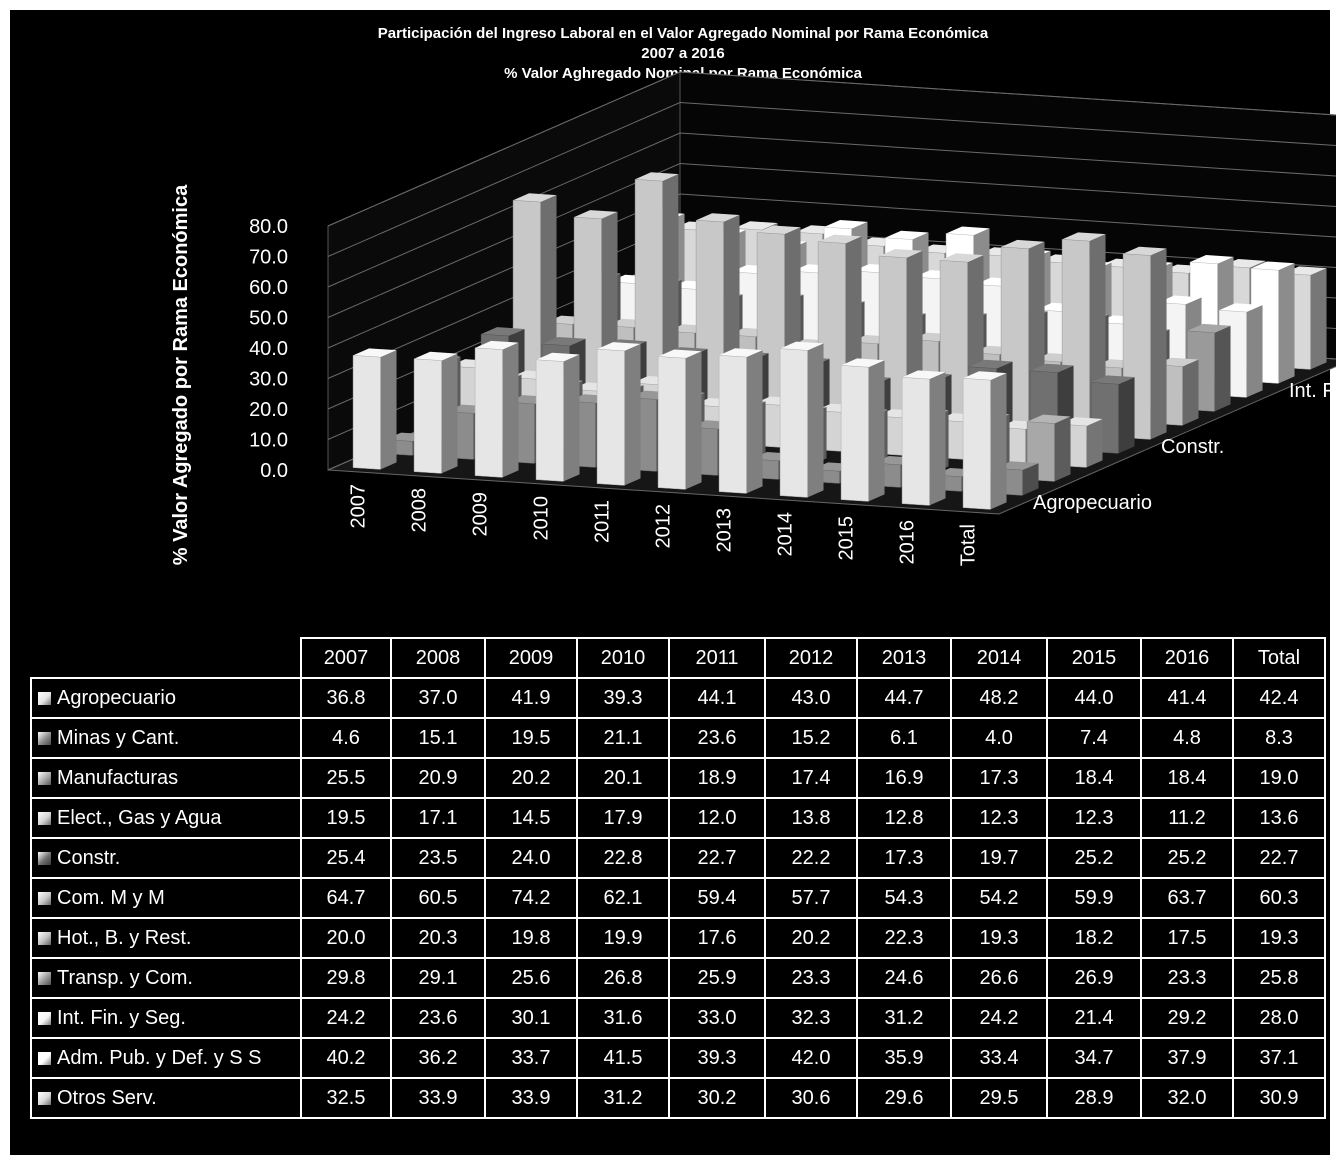 The width and height of the screenshot is (1336, 1161). Describe the element at coordinates (438, 858) in the screenshot. I see `table-cell: 23.5` at that location.